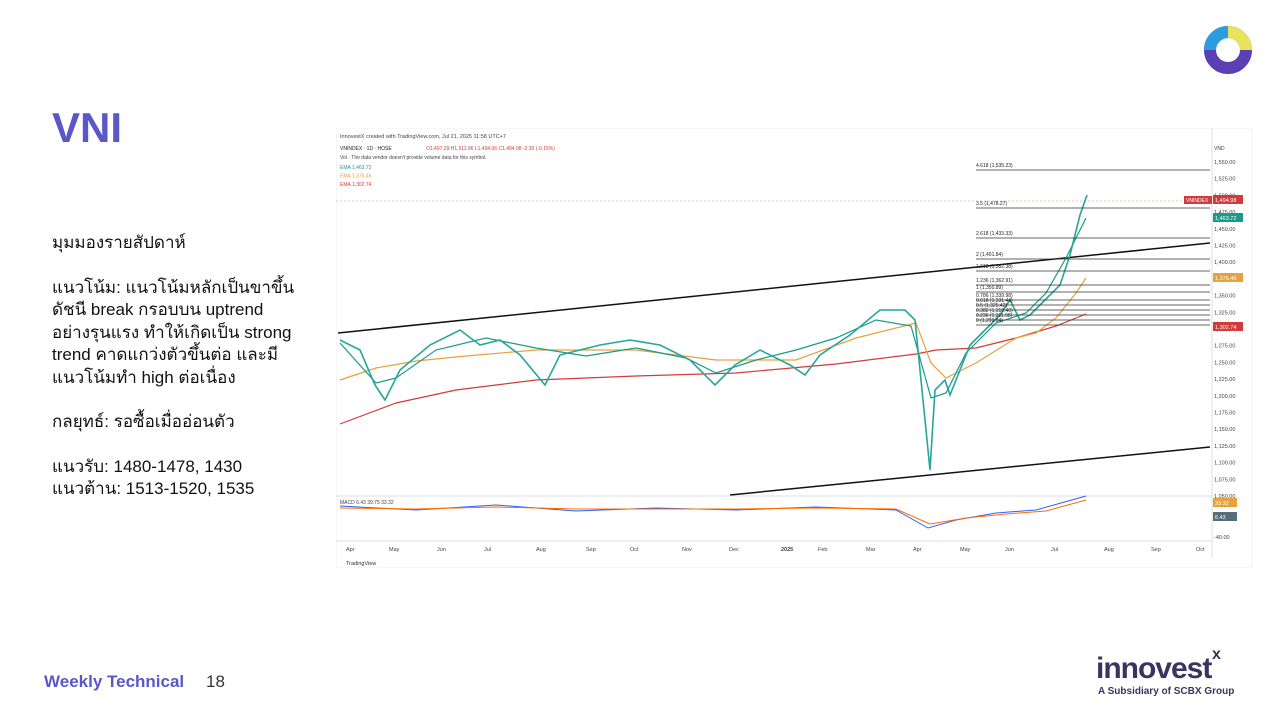 The image size is (1280, 720). I want to click on axis-title: VND, so click(1219, 149).